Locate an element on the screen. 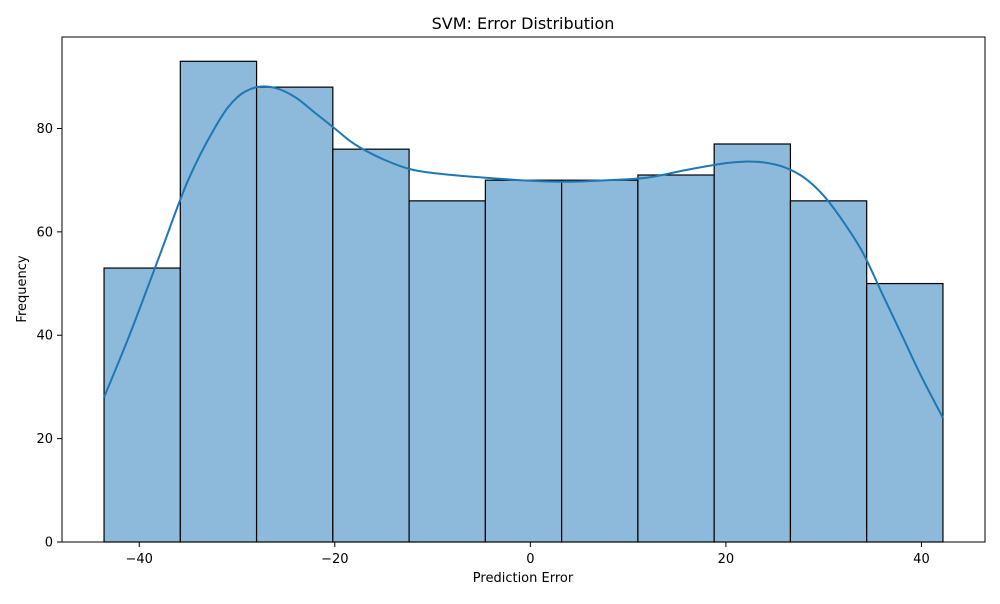 The width and height of the screenshot is (1000, 604). x-tick-label: 20 is located at coordinates (726, 559).